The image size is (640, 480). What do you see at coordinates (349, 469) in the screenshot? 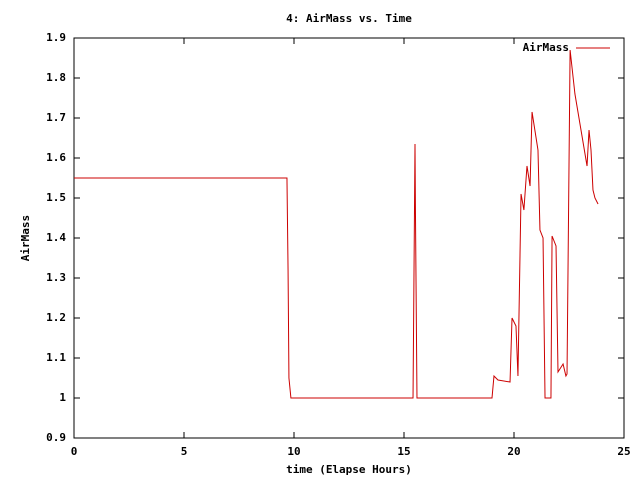
I see `x-axis-label: time (Elapse Hours)` at bounding box center [349, 469].